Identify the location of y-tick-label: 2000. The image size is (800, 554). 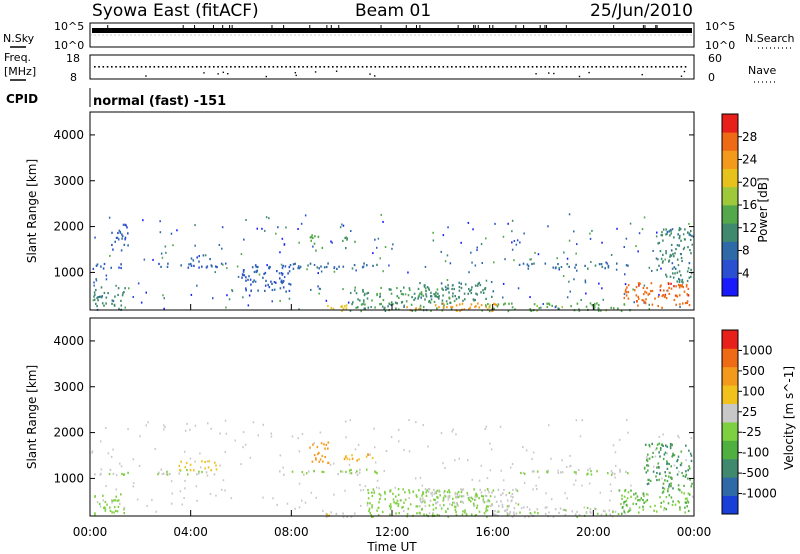
(68, 433).